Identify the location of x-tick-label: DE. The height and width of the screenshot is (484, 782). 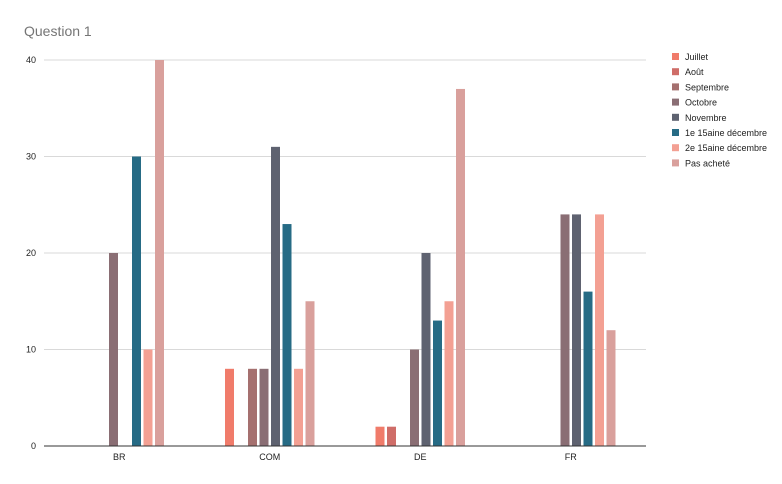
(420, 457).